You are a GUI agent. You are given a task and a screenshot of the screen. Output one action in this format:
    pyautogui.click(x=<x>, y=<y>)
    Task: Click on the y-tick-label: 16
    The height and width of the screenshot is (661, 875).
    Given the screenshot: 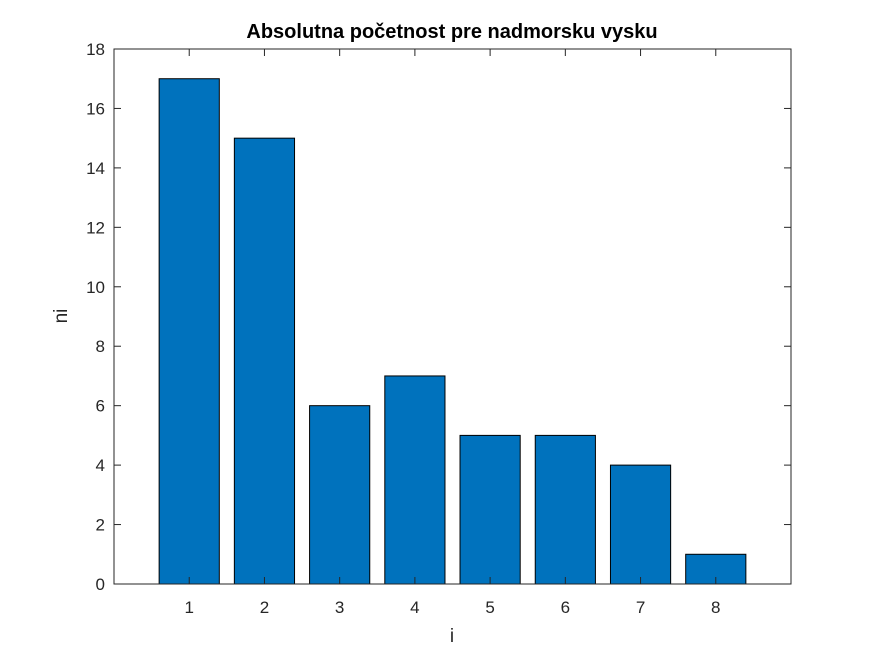 What is the action you would take?
    pyautogui.click(x=95, y=108)
    